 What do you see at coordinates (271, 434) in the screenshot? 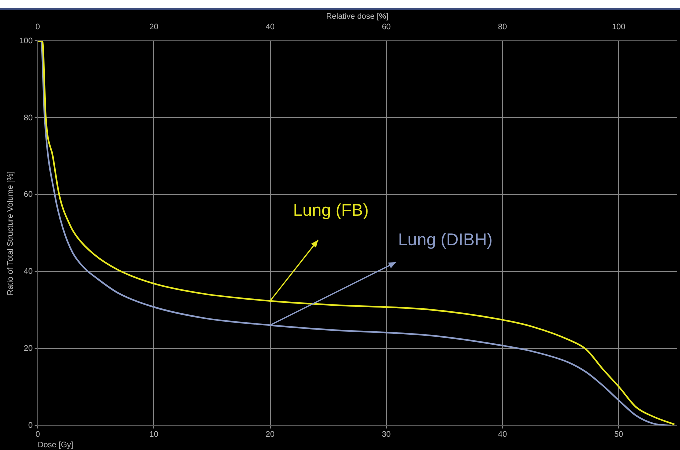
I see `x-tick-label: 20` at bounding box center [271, 434].